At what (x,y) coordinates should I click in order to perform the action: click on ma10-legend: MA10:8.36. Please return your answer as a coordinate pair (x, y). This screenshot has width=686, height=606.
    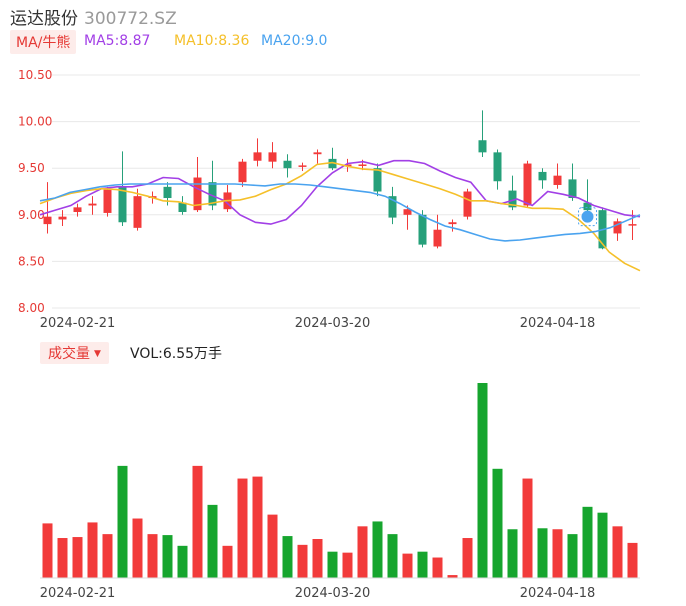
    Looking at the image, I should click on (212, 41).